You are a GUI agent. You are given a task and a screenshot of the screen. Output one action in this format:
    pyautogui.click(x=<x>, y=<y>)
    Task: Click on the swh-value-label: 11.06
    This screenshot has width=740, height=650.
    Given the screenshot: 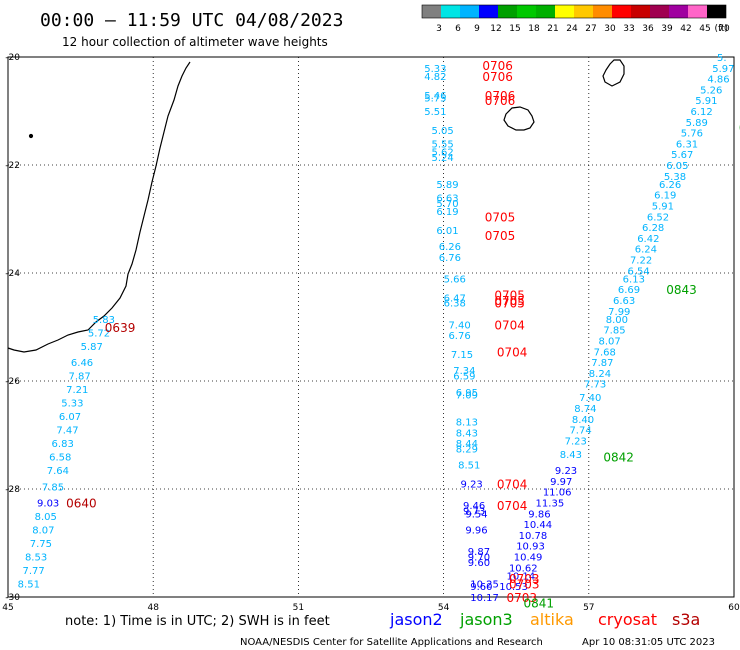 What is the action you would take?
    pyautogui.click(x=557, y=493)
    